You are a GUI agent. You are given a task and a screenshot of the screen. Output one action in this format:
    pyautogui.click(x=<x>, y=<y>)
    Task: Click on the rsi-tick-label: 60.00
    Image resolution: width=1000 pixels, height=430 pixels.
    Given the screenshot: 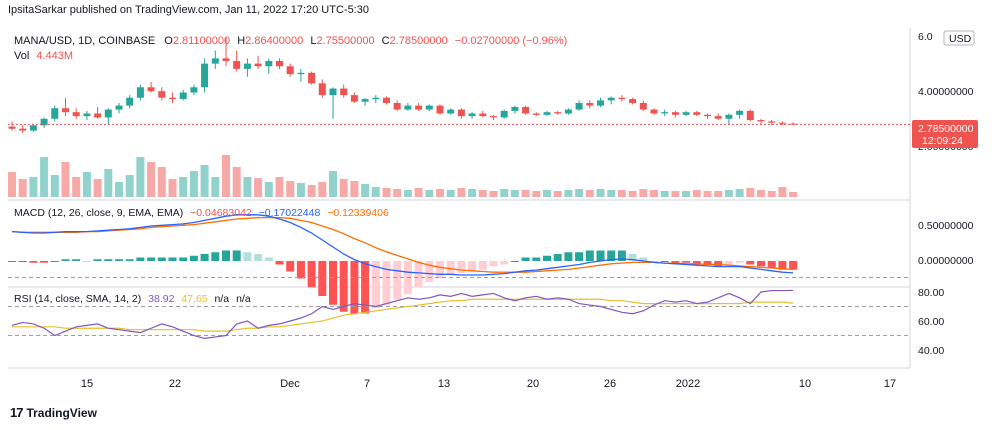 What is the action you would take?
    pyautogui.click(x=931, y=322)
    